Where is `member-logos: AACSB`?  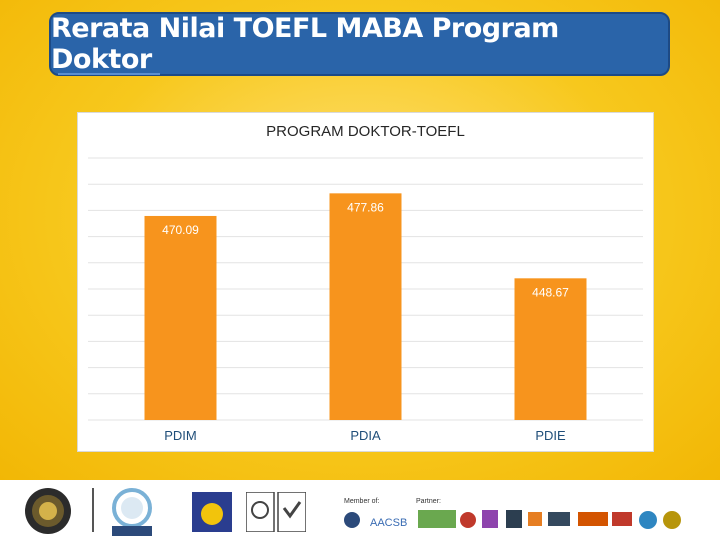 member-logos: AACSB is located at coordinates (375, 520).